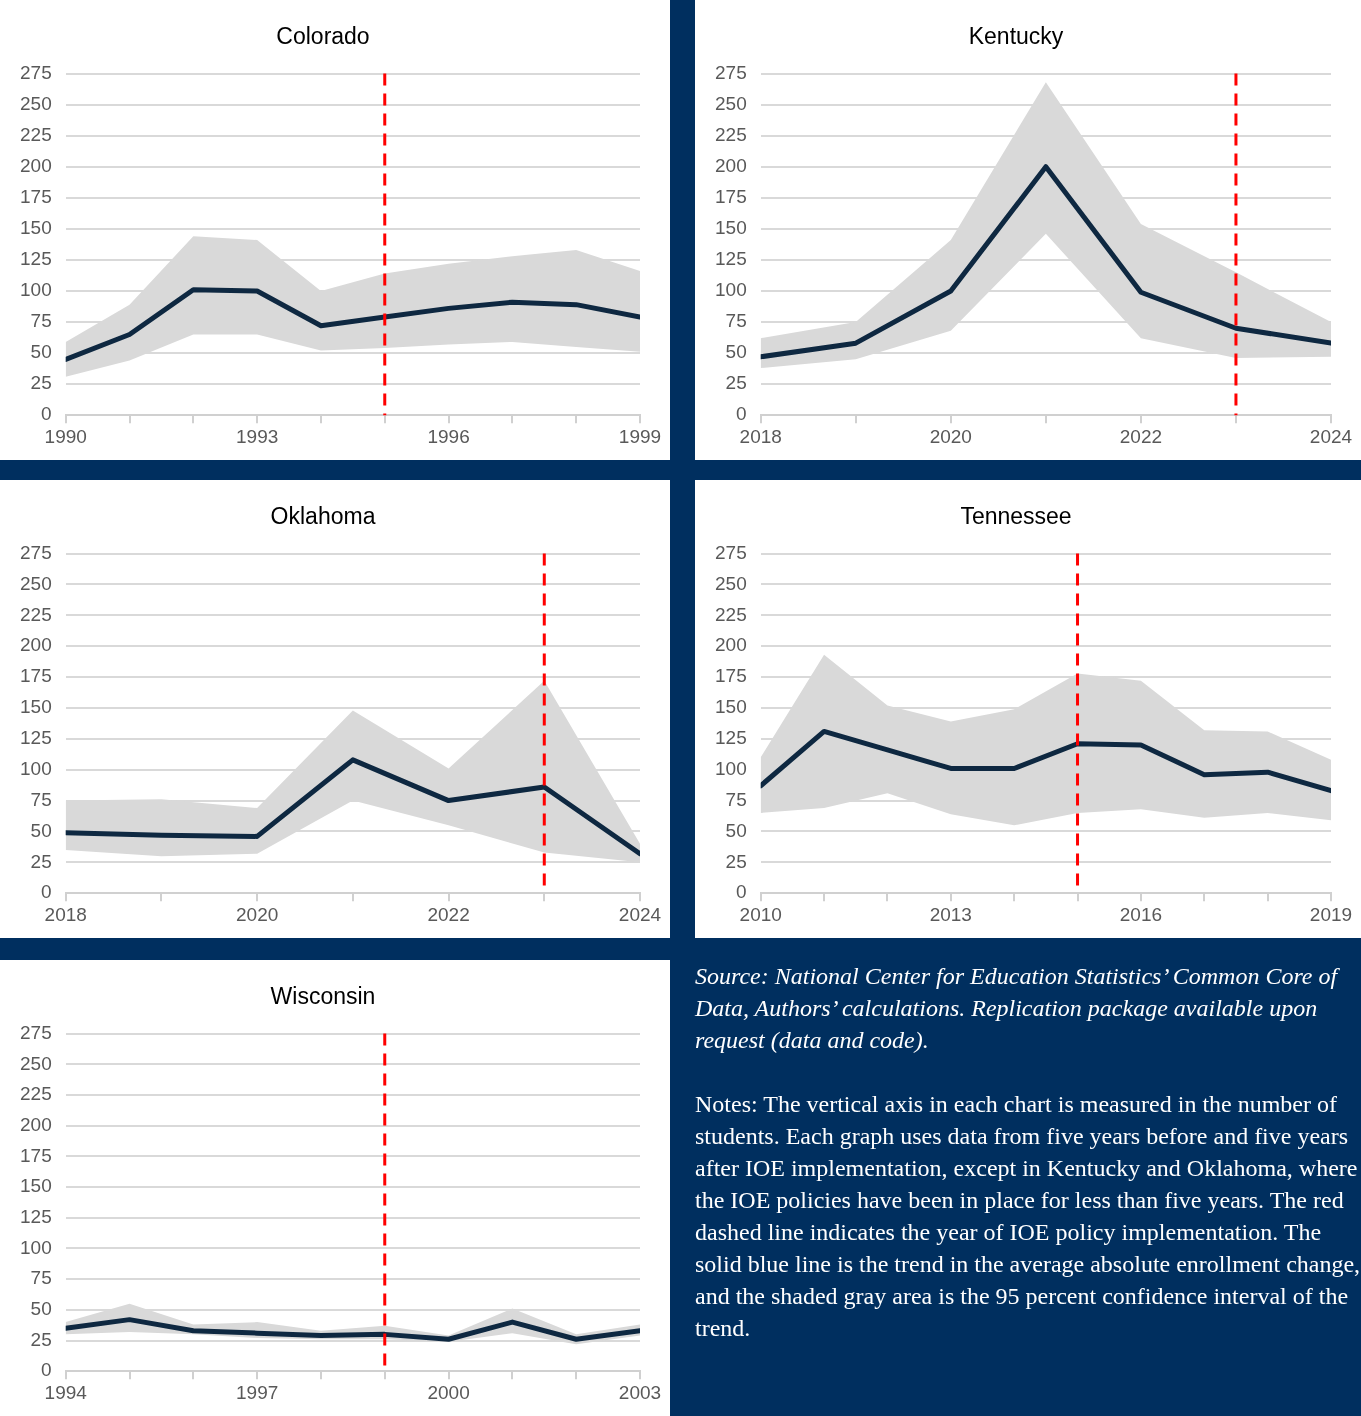  What do you see at coordinates (950, 914) in the screenshot?
I see `x-tick-label: 2013` at bounding box center [950, 914].